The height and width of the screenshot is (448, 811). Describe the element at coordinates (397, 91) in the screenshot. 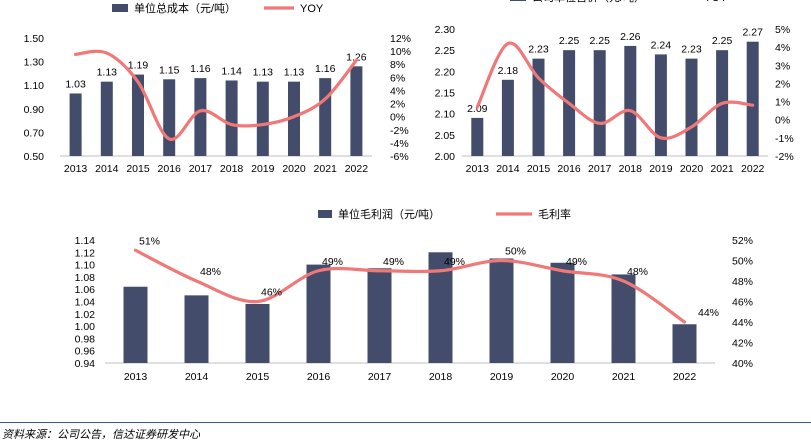

I see `chart1-y2-tick: 4%` at that location.